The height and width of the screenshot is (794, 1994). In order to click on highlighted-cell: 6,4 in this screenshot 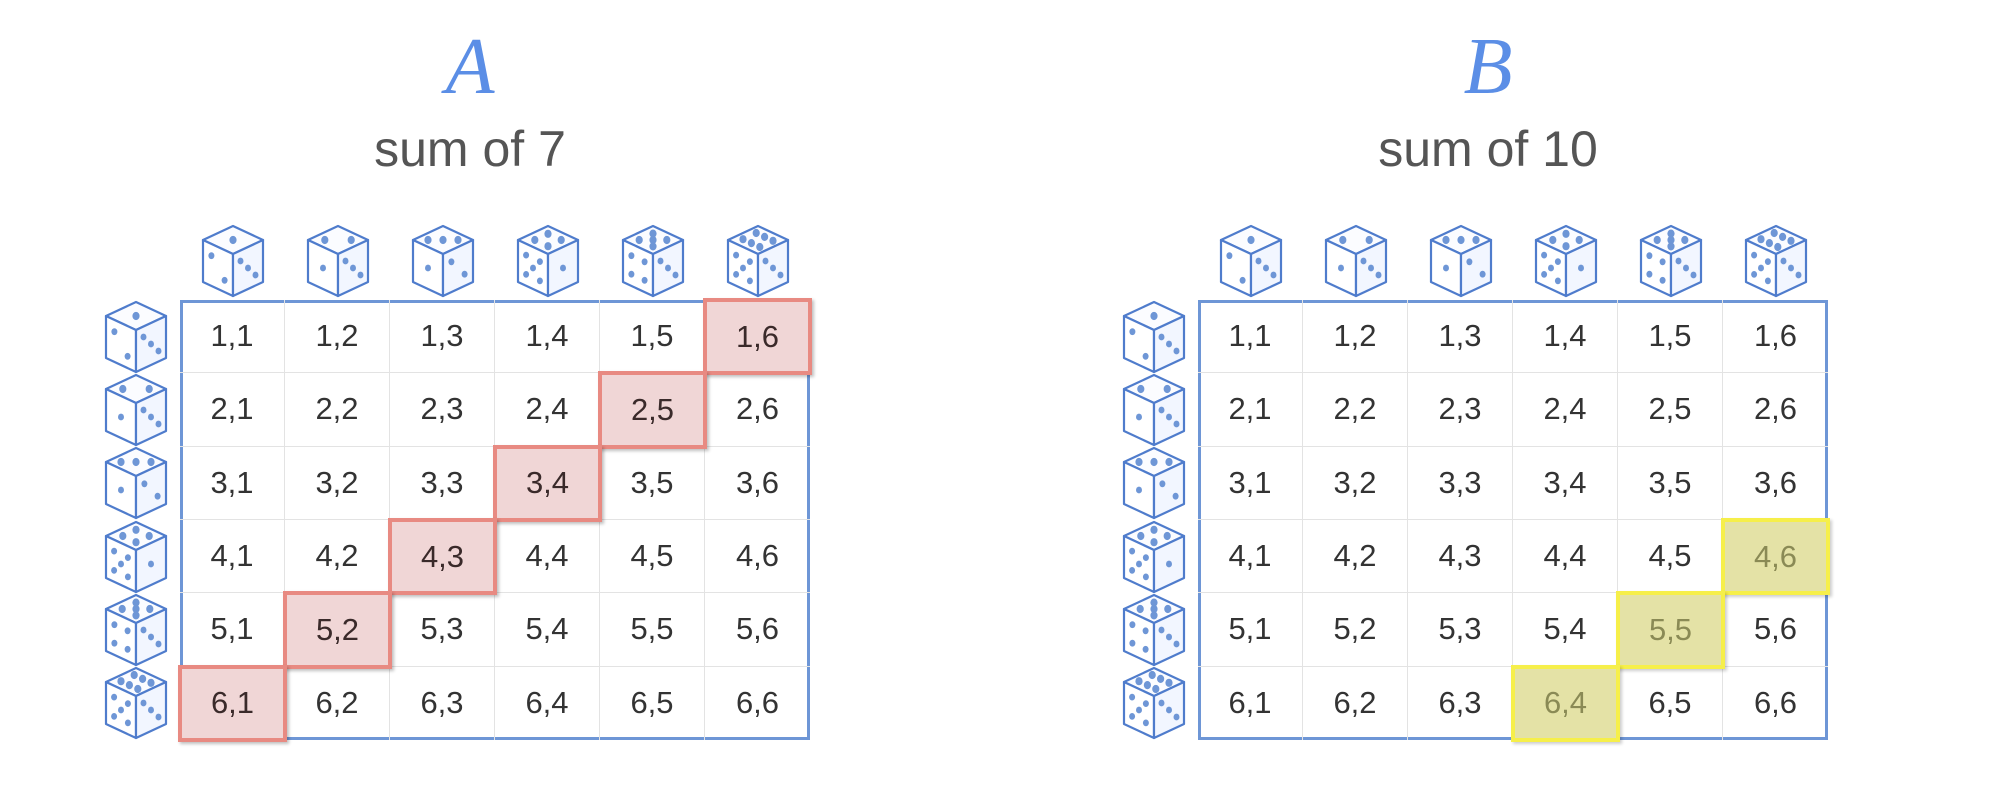, I will do `click(1565, 703)`.